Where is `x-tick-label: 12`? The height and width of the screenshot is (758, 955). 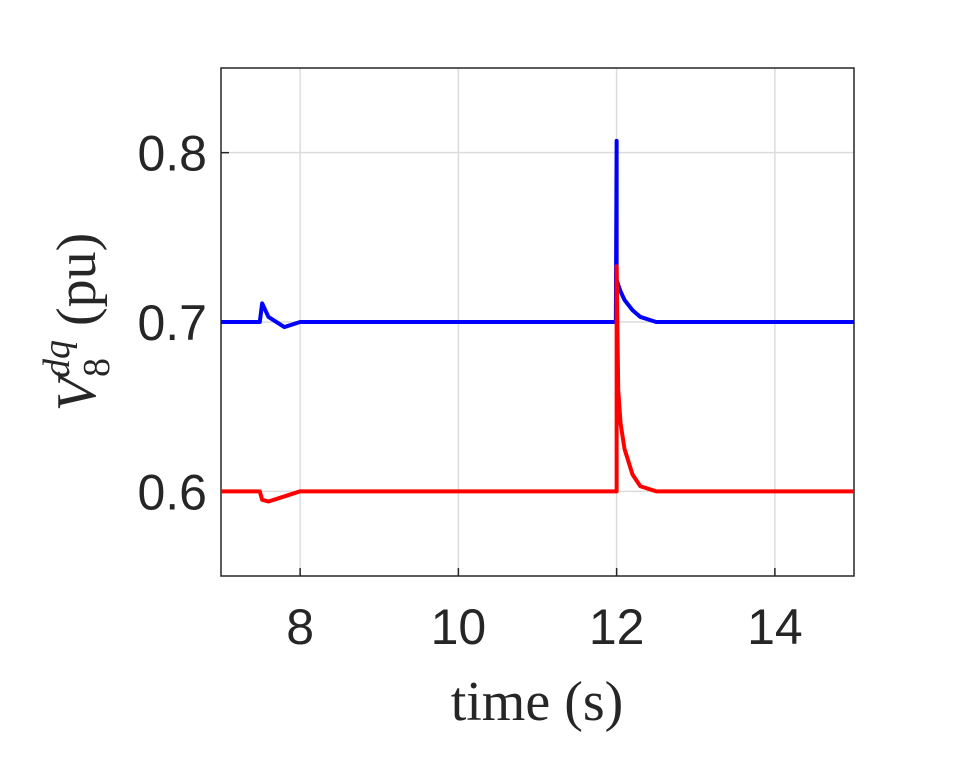
x-tick-label: 12 is located at coordinates (617, 627).